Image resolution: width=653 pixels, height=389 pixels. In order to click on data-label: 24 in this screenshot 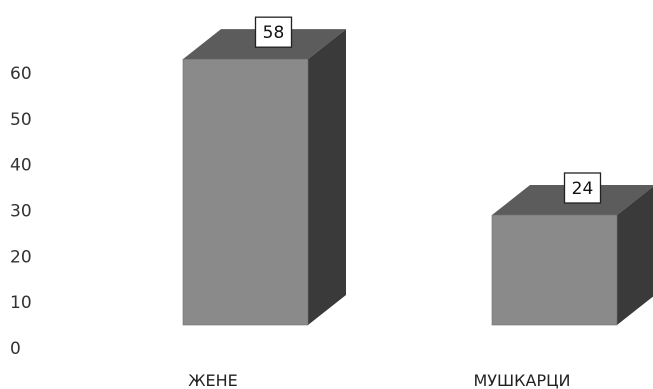, I will do `click(583, 189)`.